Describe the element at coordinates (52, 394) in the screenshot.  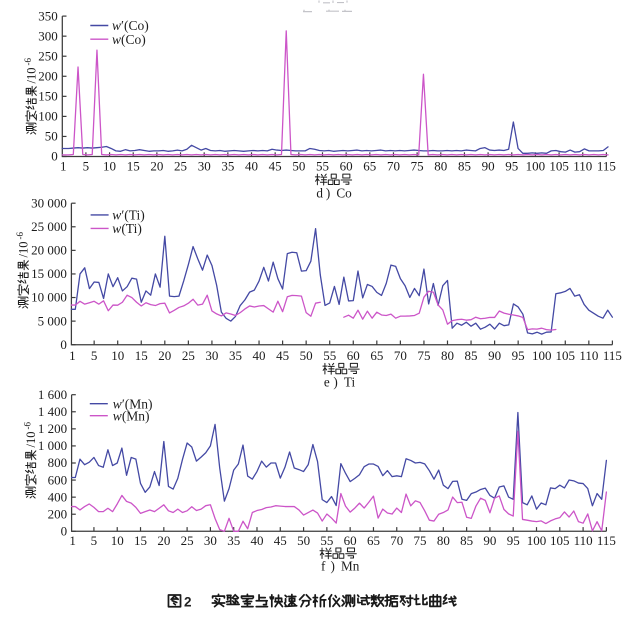
I see `svg-text: 1 600` at that location.